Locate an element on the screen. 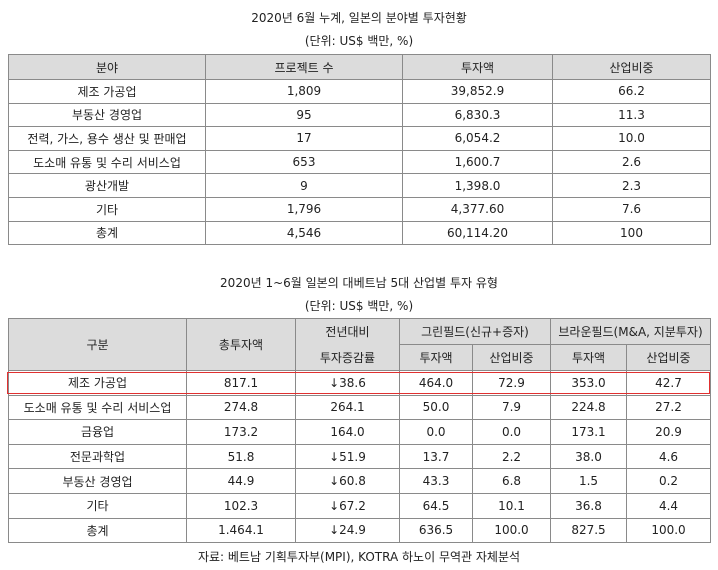  col-greenfield-share: 산업비중 is located at coordinates (511, 357).